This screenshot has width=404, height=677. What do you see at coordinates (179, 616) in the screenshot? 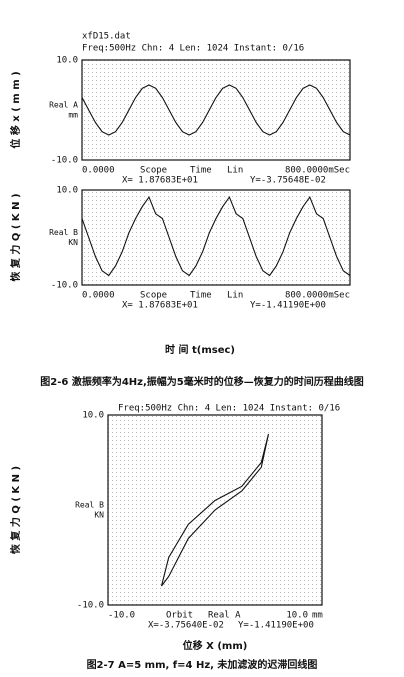
I see `mode-label: Orbit` at bounding box center [179, 616].